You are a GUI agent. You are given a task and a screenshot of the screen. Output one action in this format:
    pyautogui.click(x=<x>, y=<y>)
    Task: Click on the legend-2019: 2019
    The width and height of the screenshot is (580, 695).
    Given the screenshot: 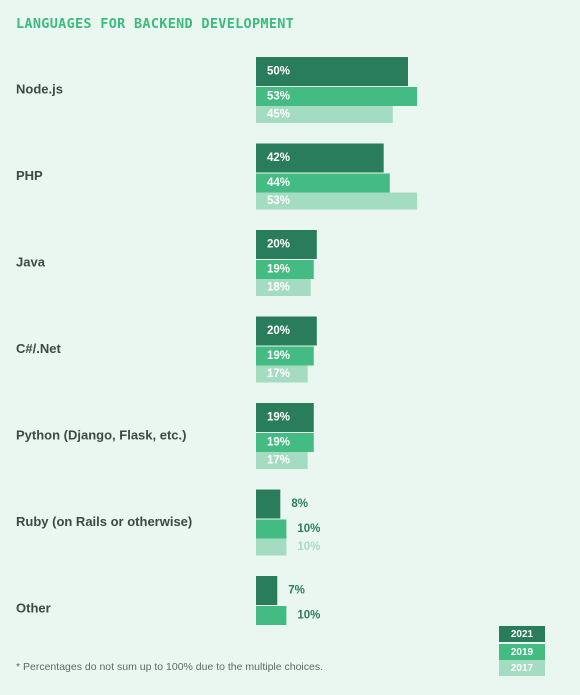 What is the action you would take?
    pyautogui.click(x=522, y=652)
    